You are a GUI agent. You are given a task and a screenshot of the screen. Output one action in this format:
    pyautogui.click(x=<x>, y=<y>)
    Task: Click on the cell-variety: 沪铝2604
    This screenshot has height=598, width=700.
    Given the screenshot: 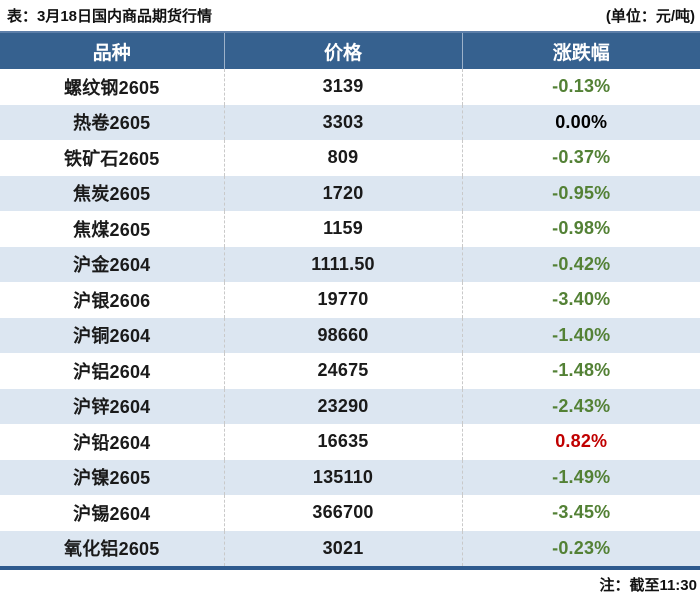 What is the action you would take?
    pyautogui.click(x=112, y=371)
    